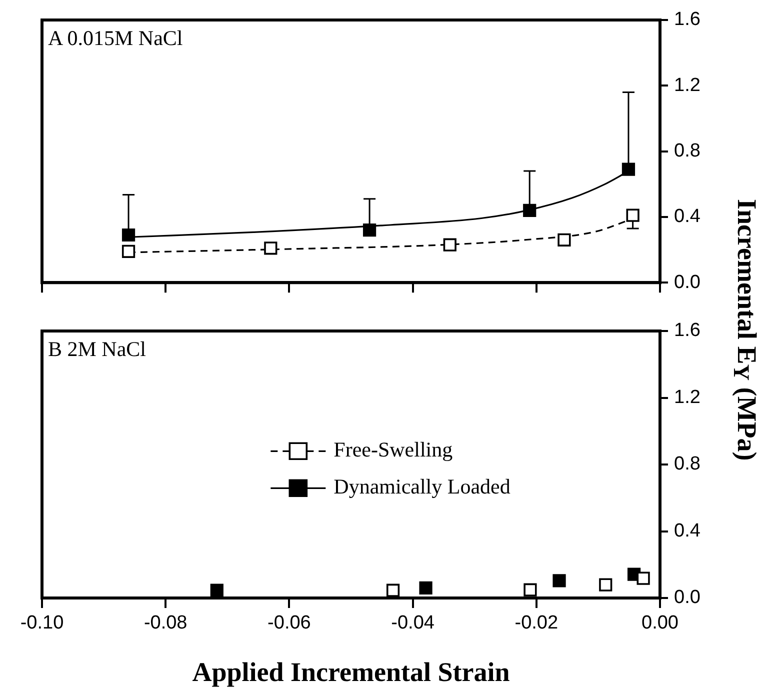  Describe the element at coordinates (413, 623) in the screenshot. I see `x-tick-label: -0.04` at that location.